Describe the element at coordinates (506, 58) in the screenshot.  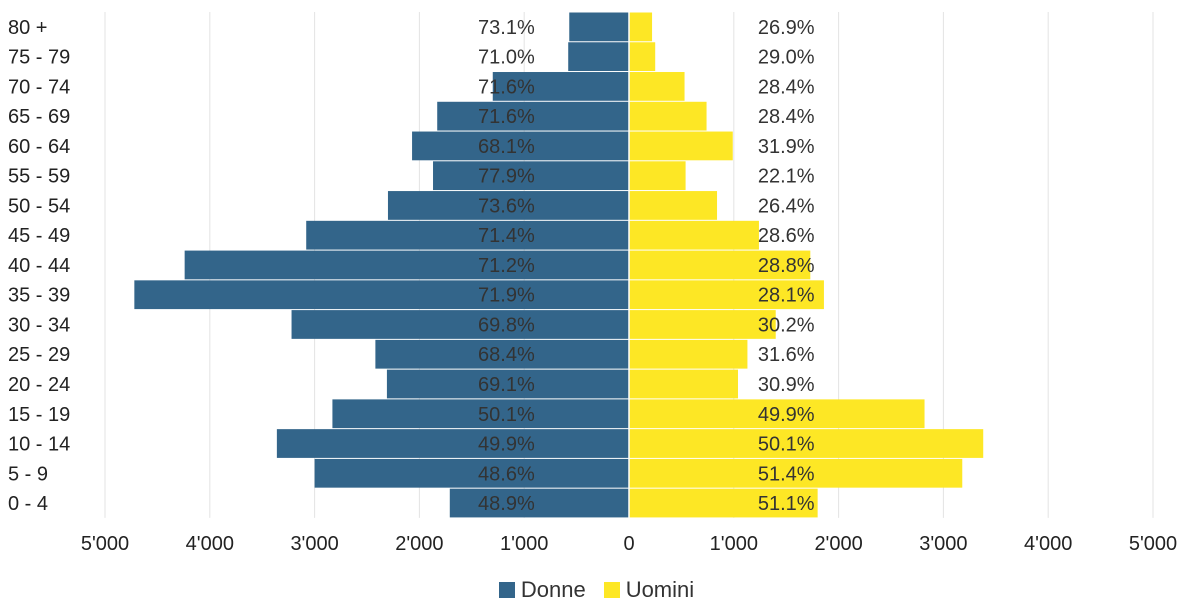
I see `data-label-donne: 71.0%` at that location.